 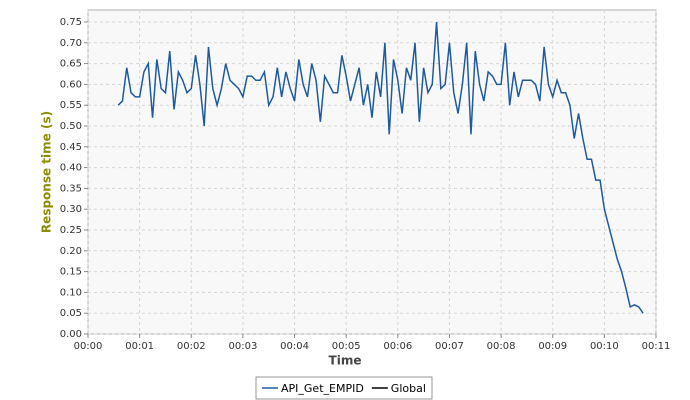 What do you see at coordinates (501, 346) in the screenshot?
I see `x-tick-label: 00:08` at bounding box center [501, 346].